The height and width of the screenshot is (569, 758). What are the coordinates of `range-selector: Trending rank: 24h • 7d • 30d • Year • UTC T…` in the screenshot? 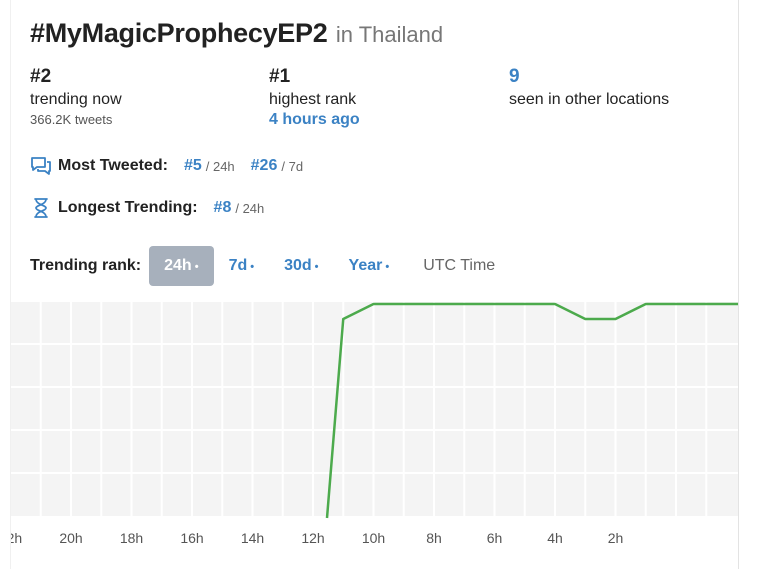 It's located at (270, 266).